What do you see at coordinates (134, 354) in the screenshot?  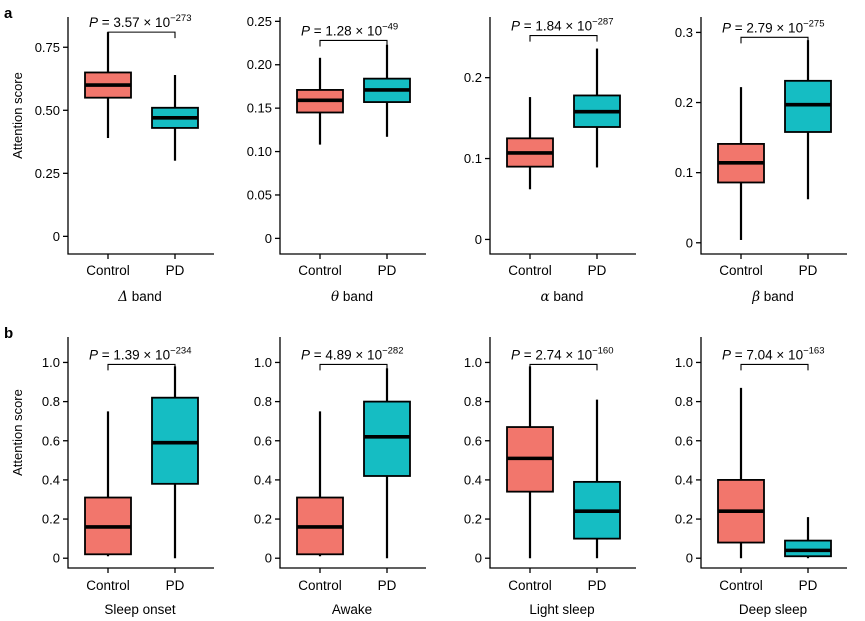 I see `p-value-base: = 1.39 × 10` at bounding box center [134, 354].